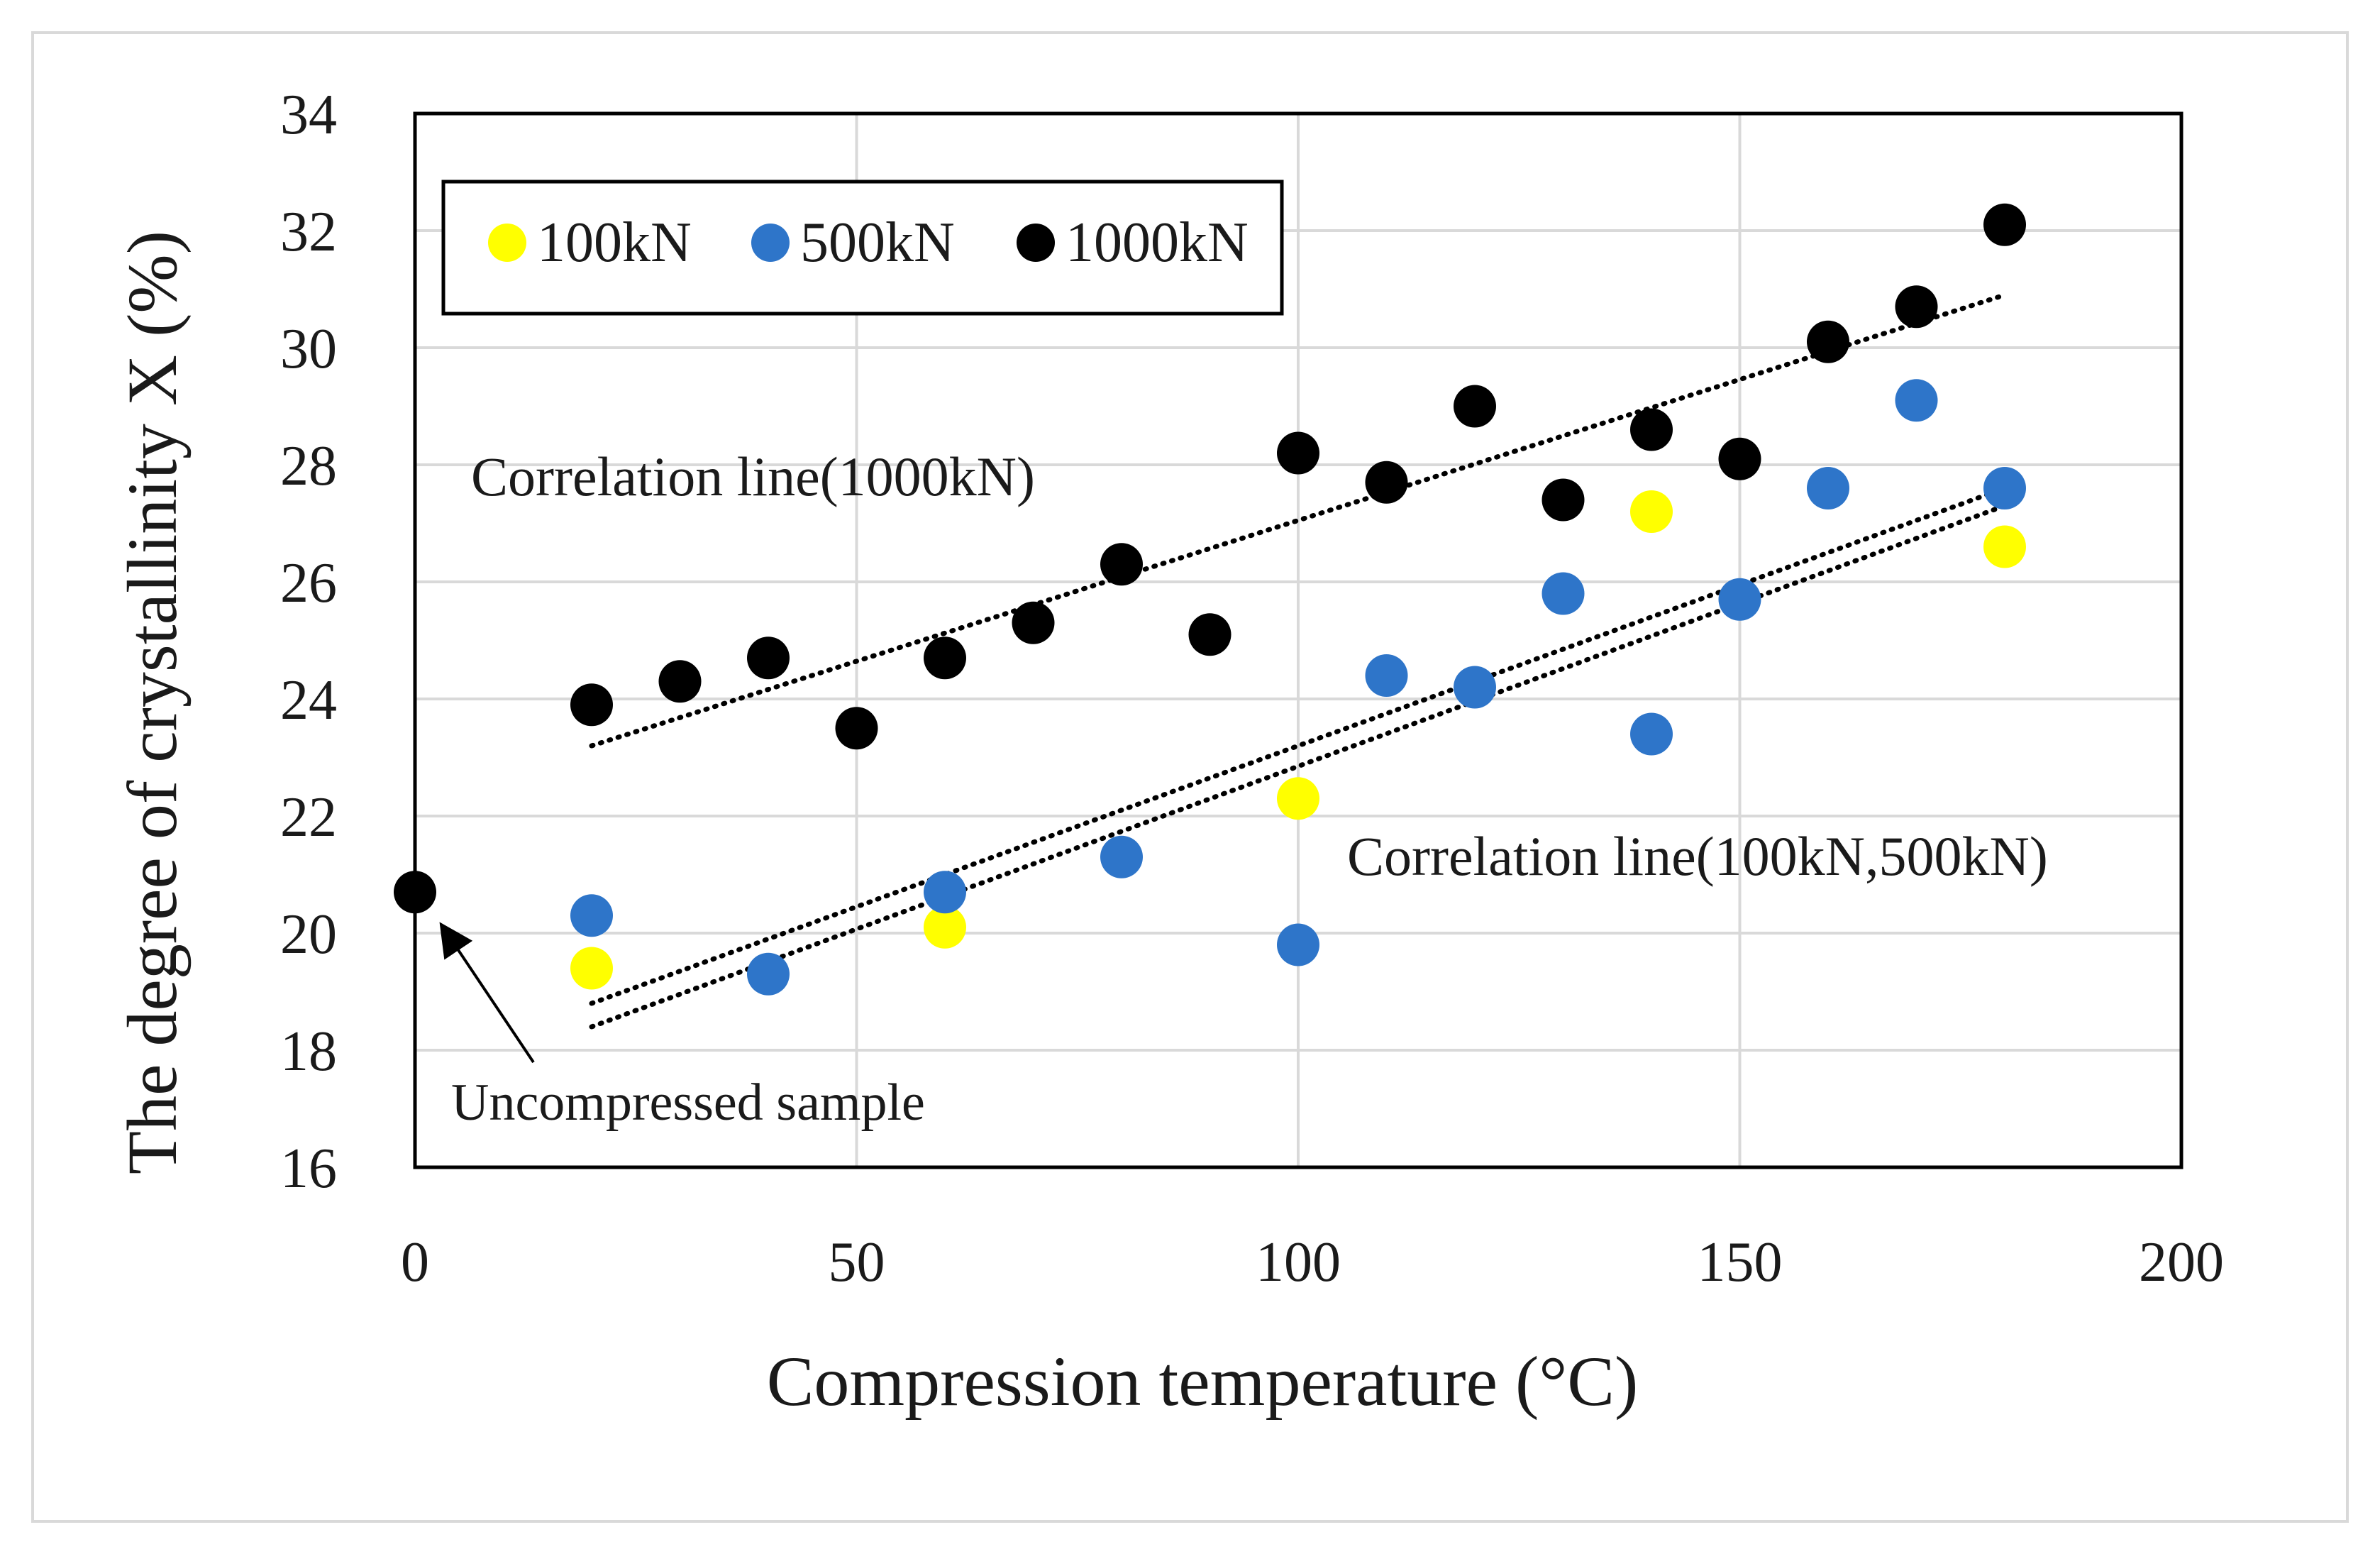 The image size is (2380, 1554). I want to click on legend-marker-1000kn, so click(1036, 243).